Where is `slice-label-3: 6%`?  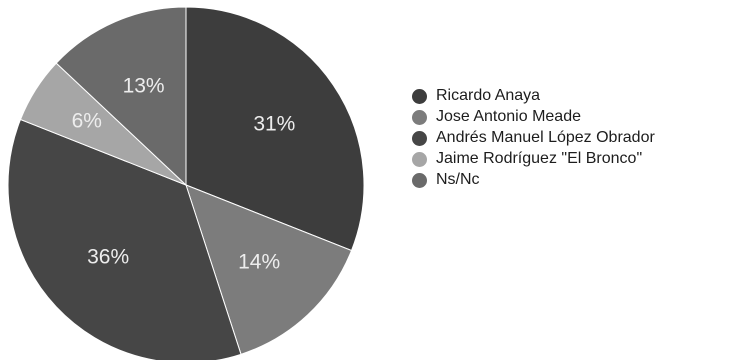
slice-label-3: 6% is located at coordinates (87, 121).